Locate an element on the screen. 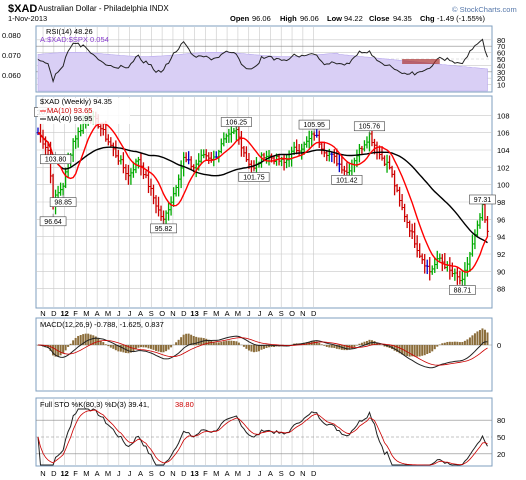 The height and width of the screenshot is (480, 526). price-tick: 96 is located at coordinates (501, 219).